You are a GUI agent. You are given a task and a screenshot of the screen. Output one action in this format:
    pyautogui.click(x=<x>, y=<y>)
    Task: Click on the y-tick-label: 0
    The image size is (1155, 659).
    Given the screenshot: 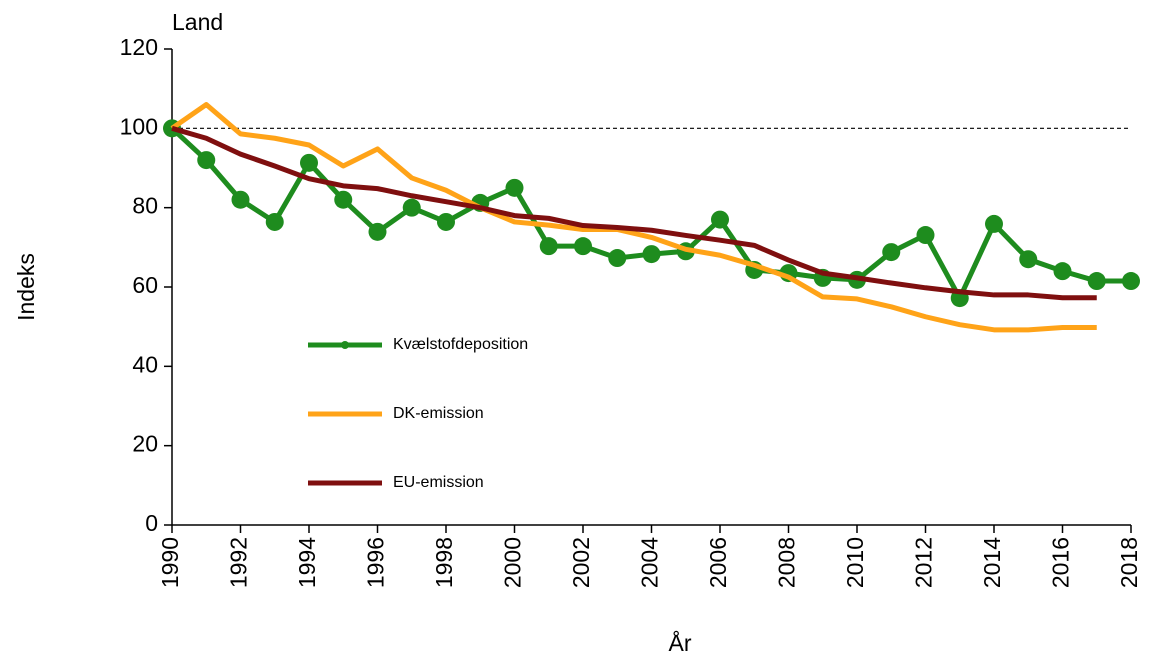 What is the action you would take?
    pyautogui.click(x=151, y=523)
    